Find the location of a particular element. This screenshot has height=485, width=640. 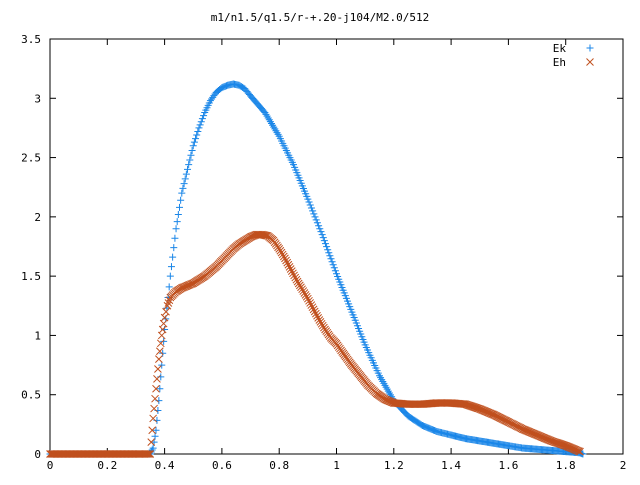

legend-item-eh: Eh is located at coordinates (573, 62).